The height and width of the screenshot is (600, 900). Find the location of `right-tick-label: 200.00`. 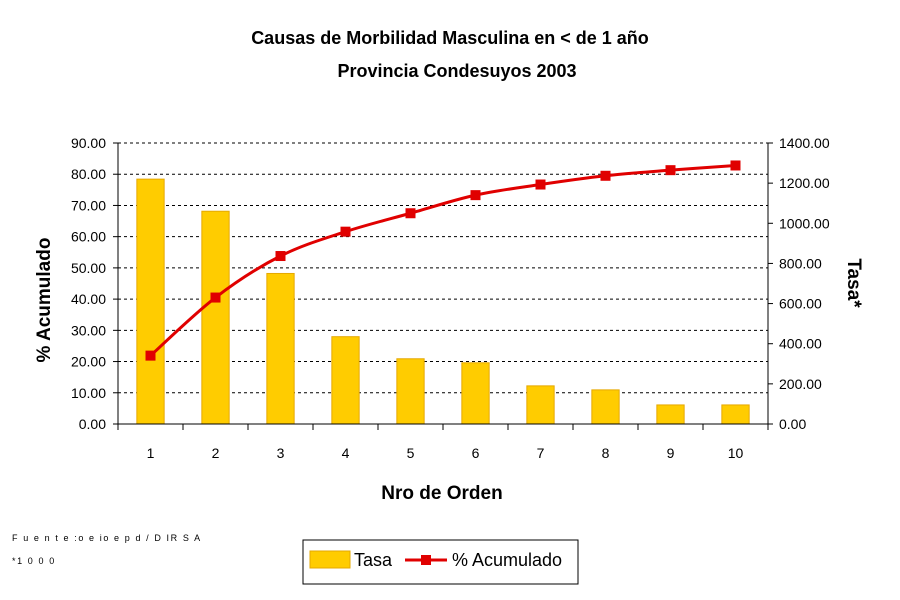

right-tick-label: 200.00 is located at coordinates (800, 384).